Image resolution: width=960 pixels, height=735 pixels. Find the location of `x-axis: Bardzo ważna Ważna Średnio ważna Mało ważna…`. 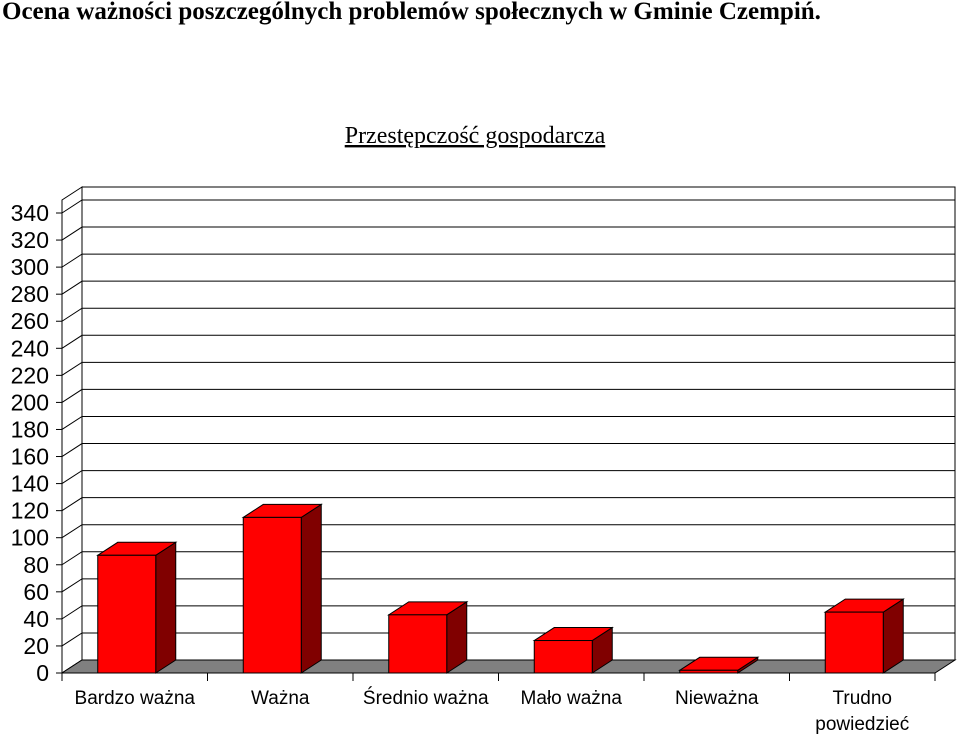

x-axis: Bardzo ważna Ważna Średnio ważna Mało ważna… is located at coordinates (498, 703).